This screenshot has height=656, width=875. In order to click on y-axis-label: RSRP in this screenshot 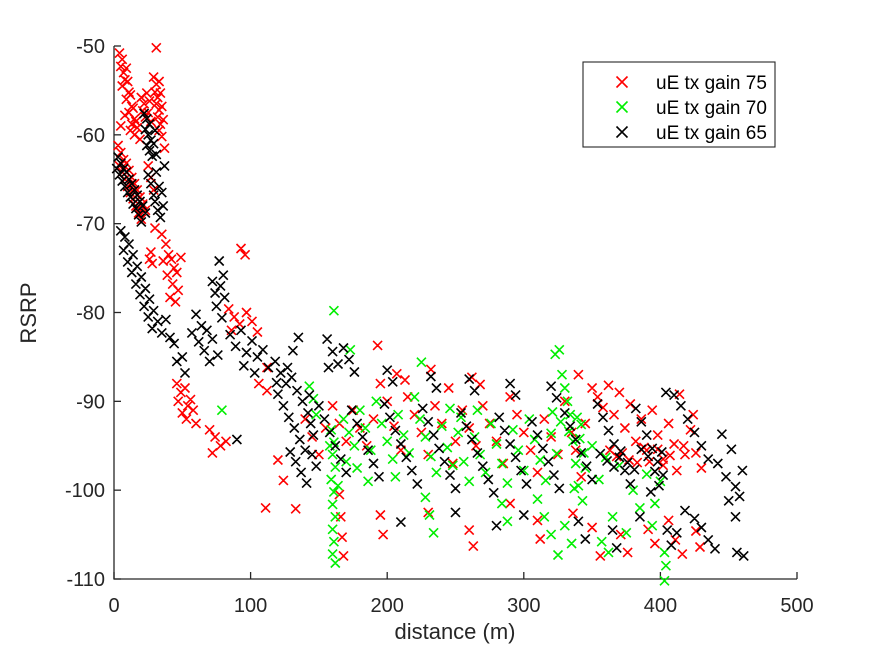, I will do `click(28, 312)`.